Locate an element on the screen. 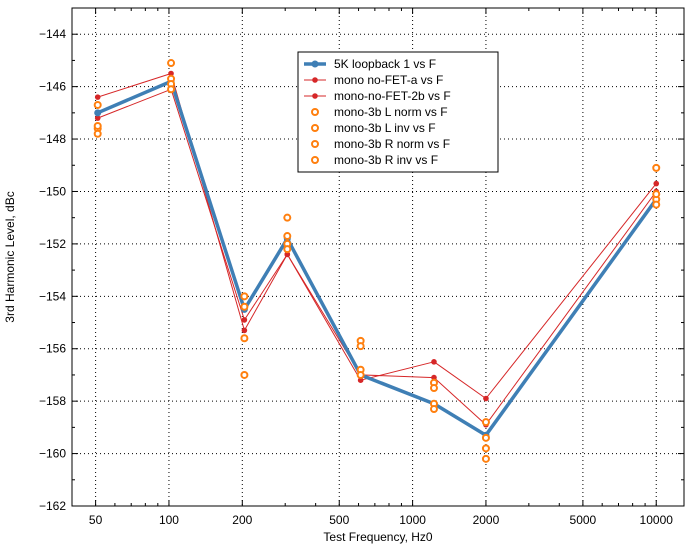  legend-entry: mono-no-FET-2b vs F is located at coordinates (377, 96).